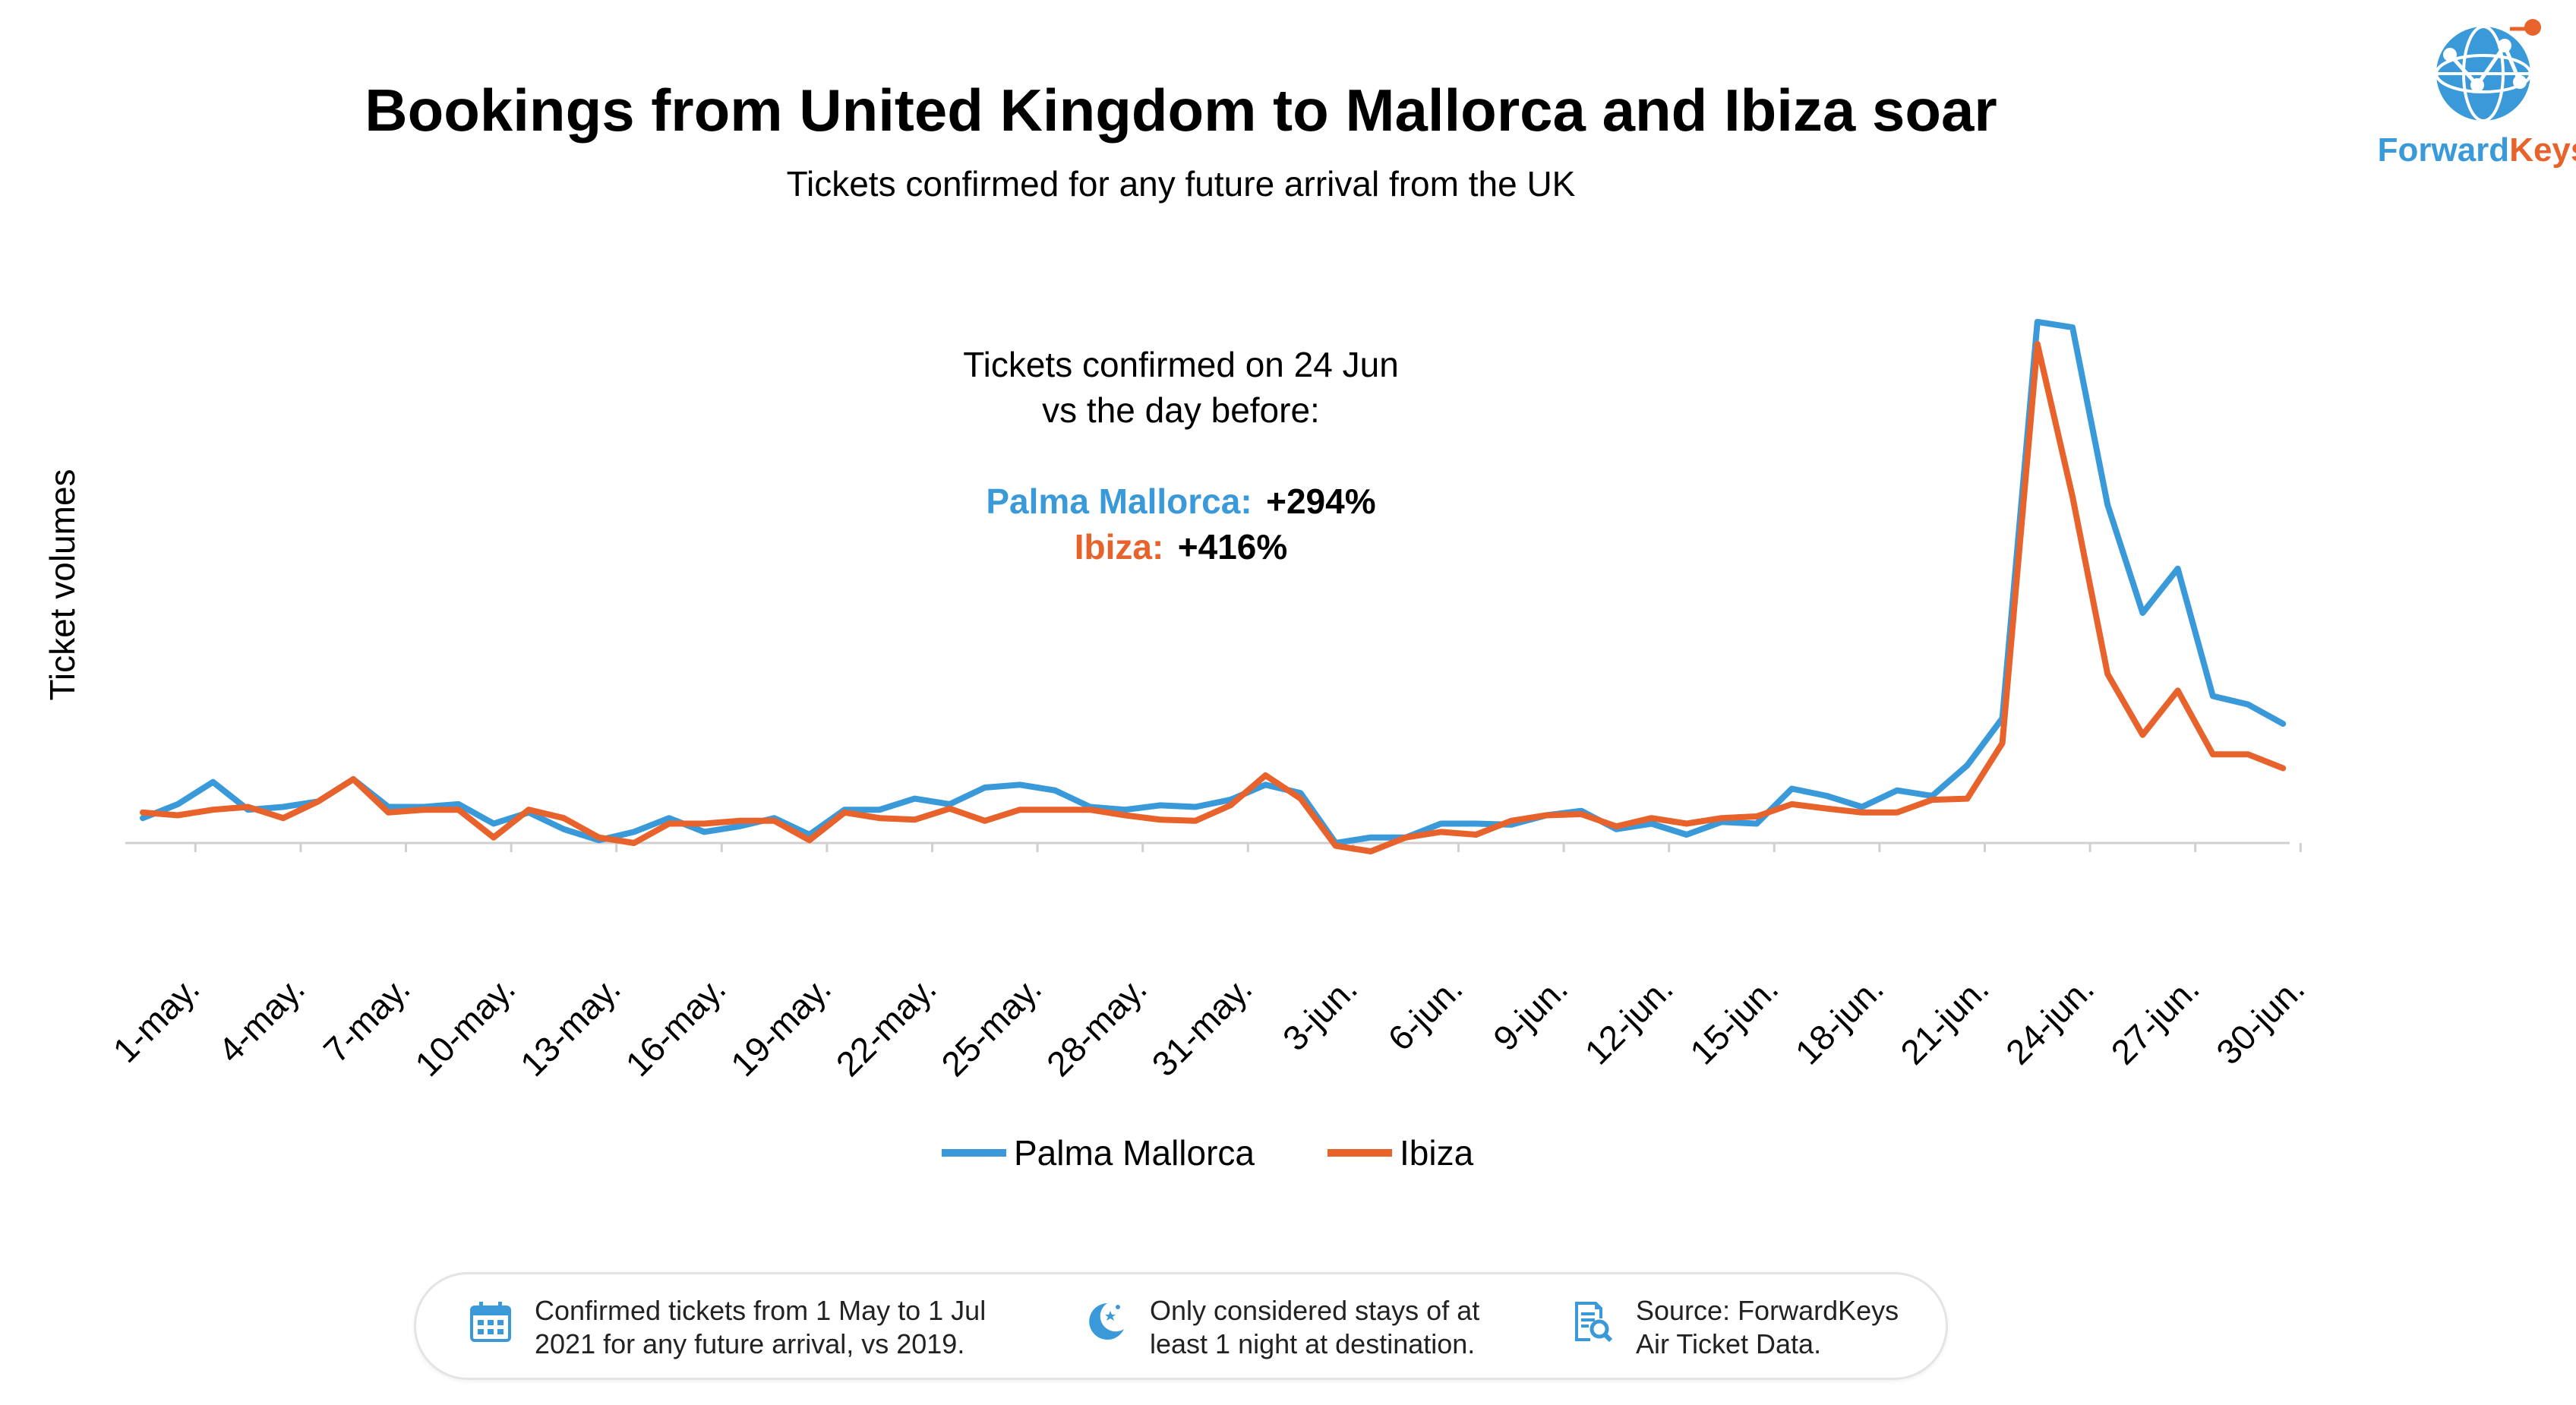 This screenshot has height=1405, width=2576. I want to click on y-axis-label: Ticket volumes, so click(63, 584).